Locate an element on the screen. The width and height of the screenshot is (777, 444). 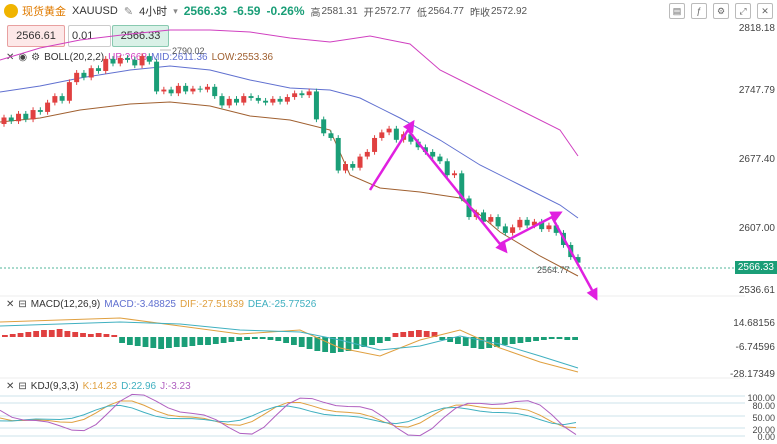
open-label: 开 is located at coordinates (368, 13).